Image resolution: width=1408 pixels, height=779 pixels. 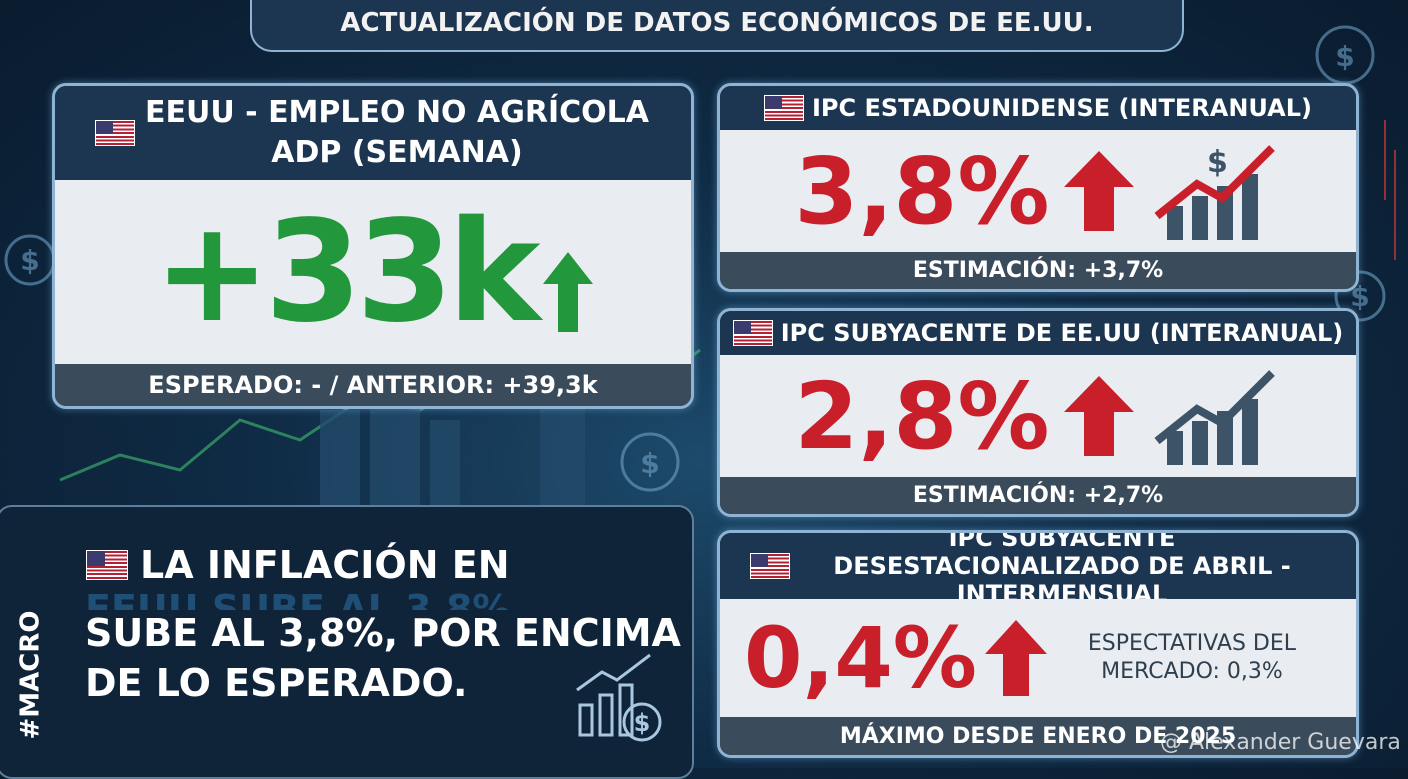 I want to click on card-footer: ESTIMACIÓN: +2,7%, so click(x=1038, y=495).